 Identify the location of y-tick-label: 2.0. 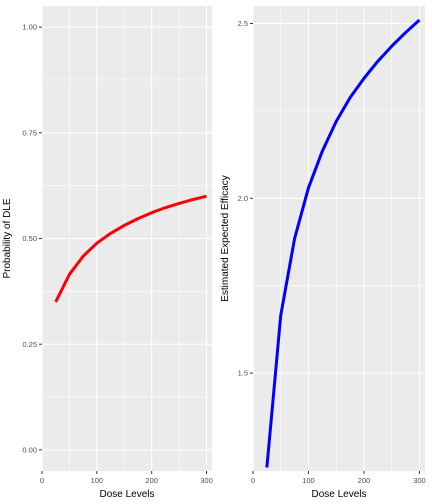
(243, 198).